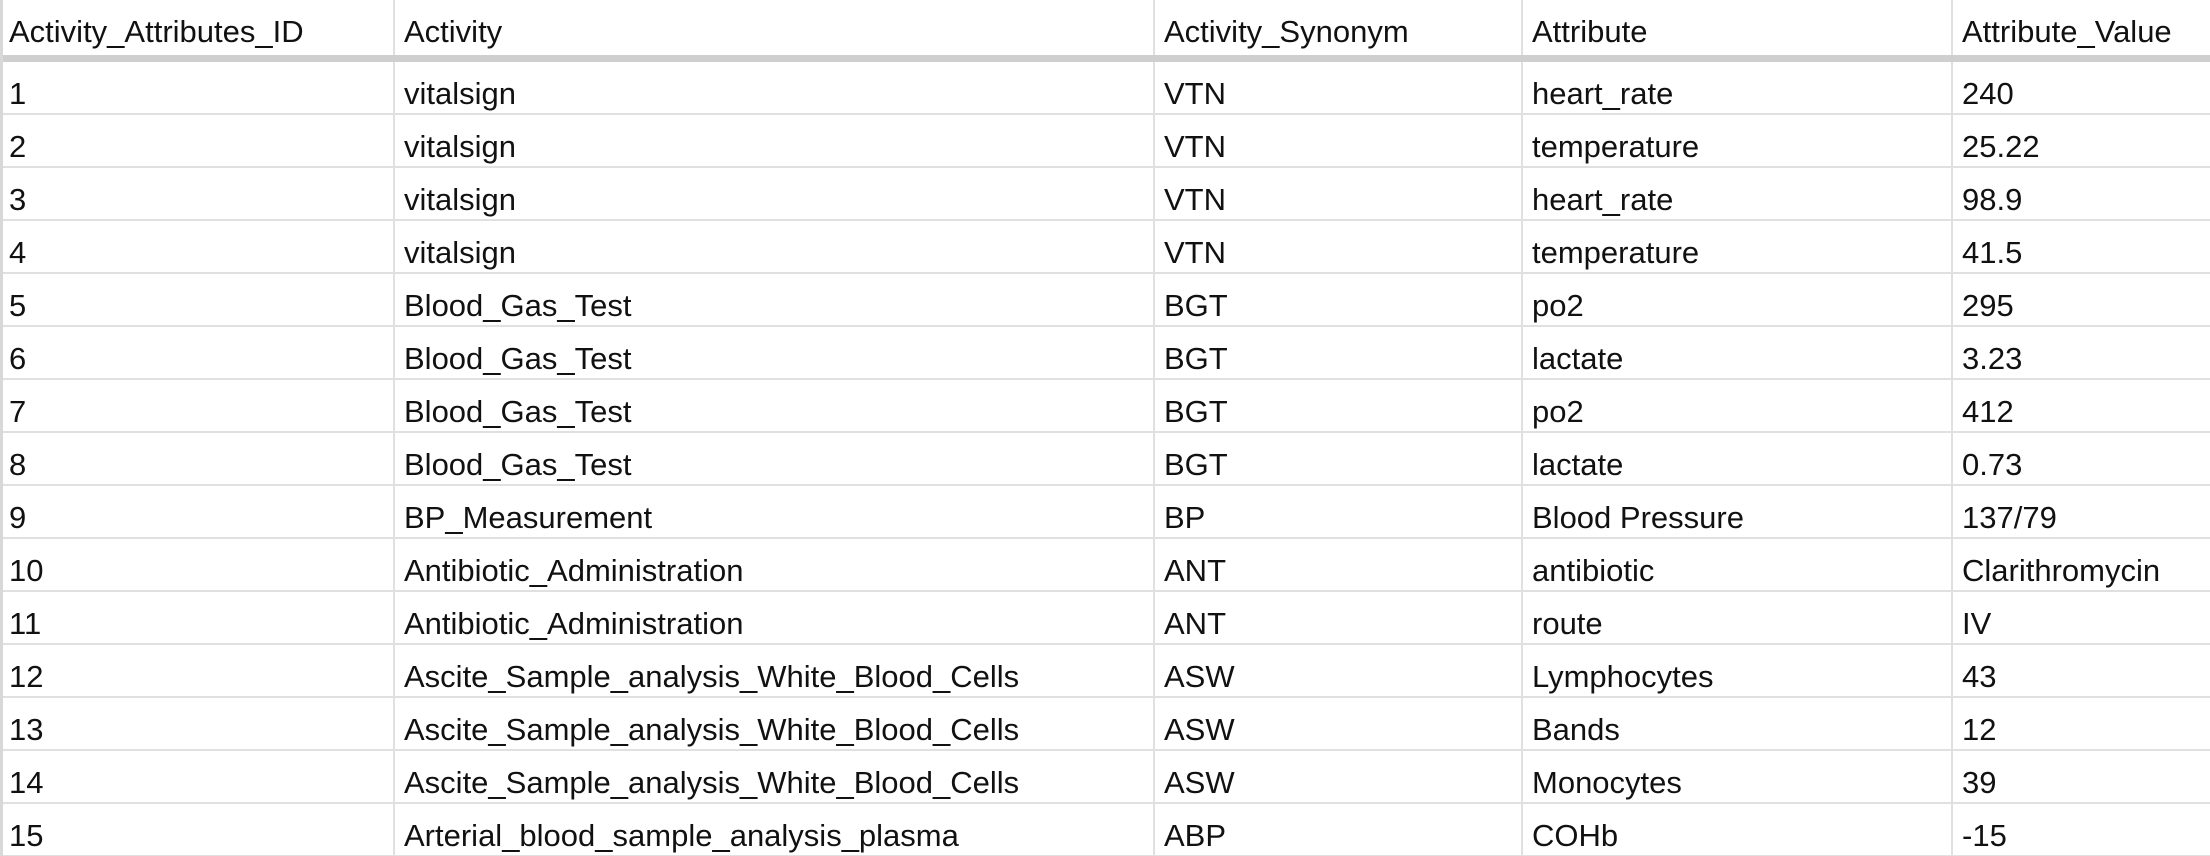 Image resolution: width=2210 pixels, height=856 pixels. Describe the element at coordinates (1105, 58) in the screenshot. I see `frozen-header-divider` at that location.